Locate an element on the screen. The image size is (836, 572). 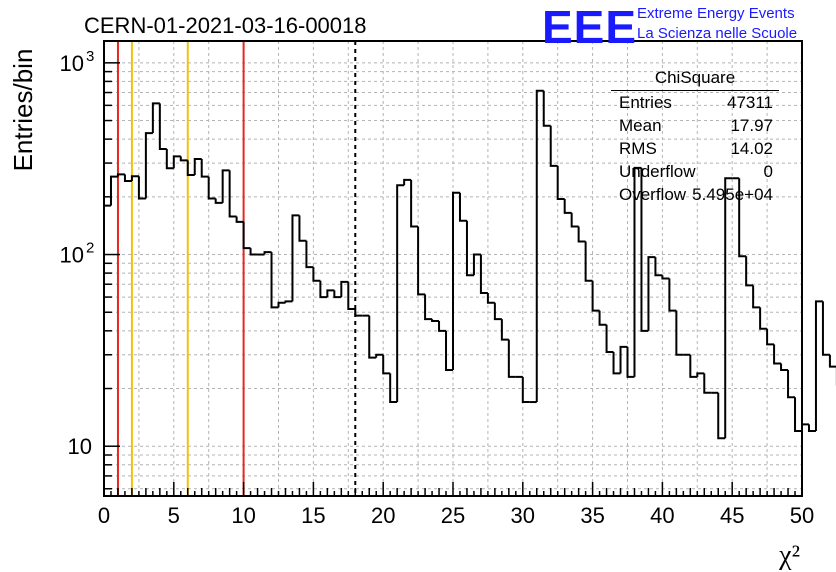
stats-value: 17.97 is located at coordinates (751, 125).